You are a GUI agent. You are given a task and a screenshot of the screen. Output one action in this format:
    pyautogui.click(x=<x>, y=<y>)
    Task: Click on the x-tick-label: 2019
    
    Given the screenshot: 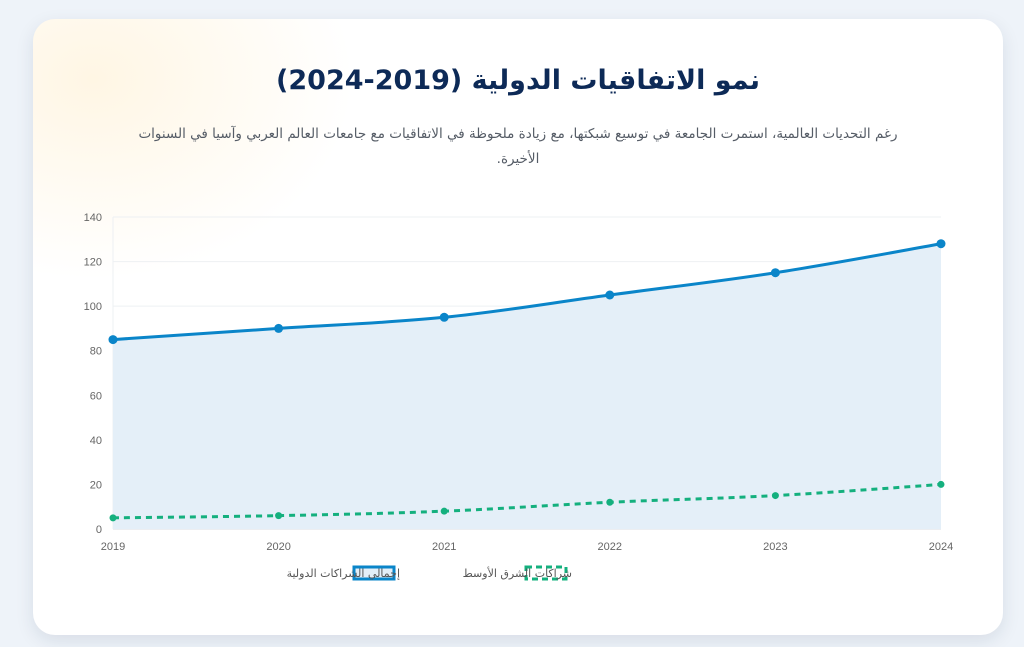 What is the action you would take?
    pyautogui.click(x=113, y=547)
    